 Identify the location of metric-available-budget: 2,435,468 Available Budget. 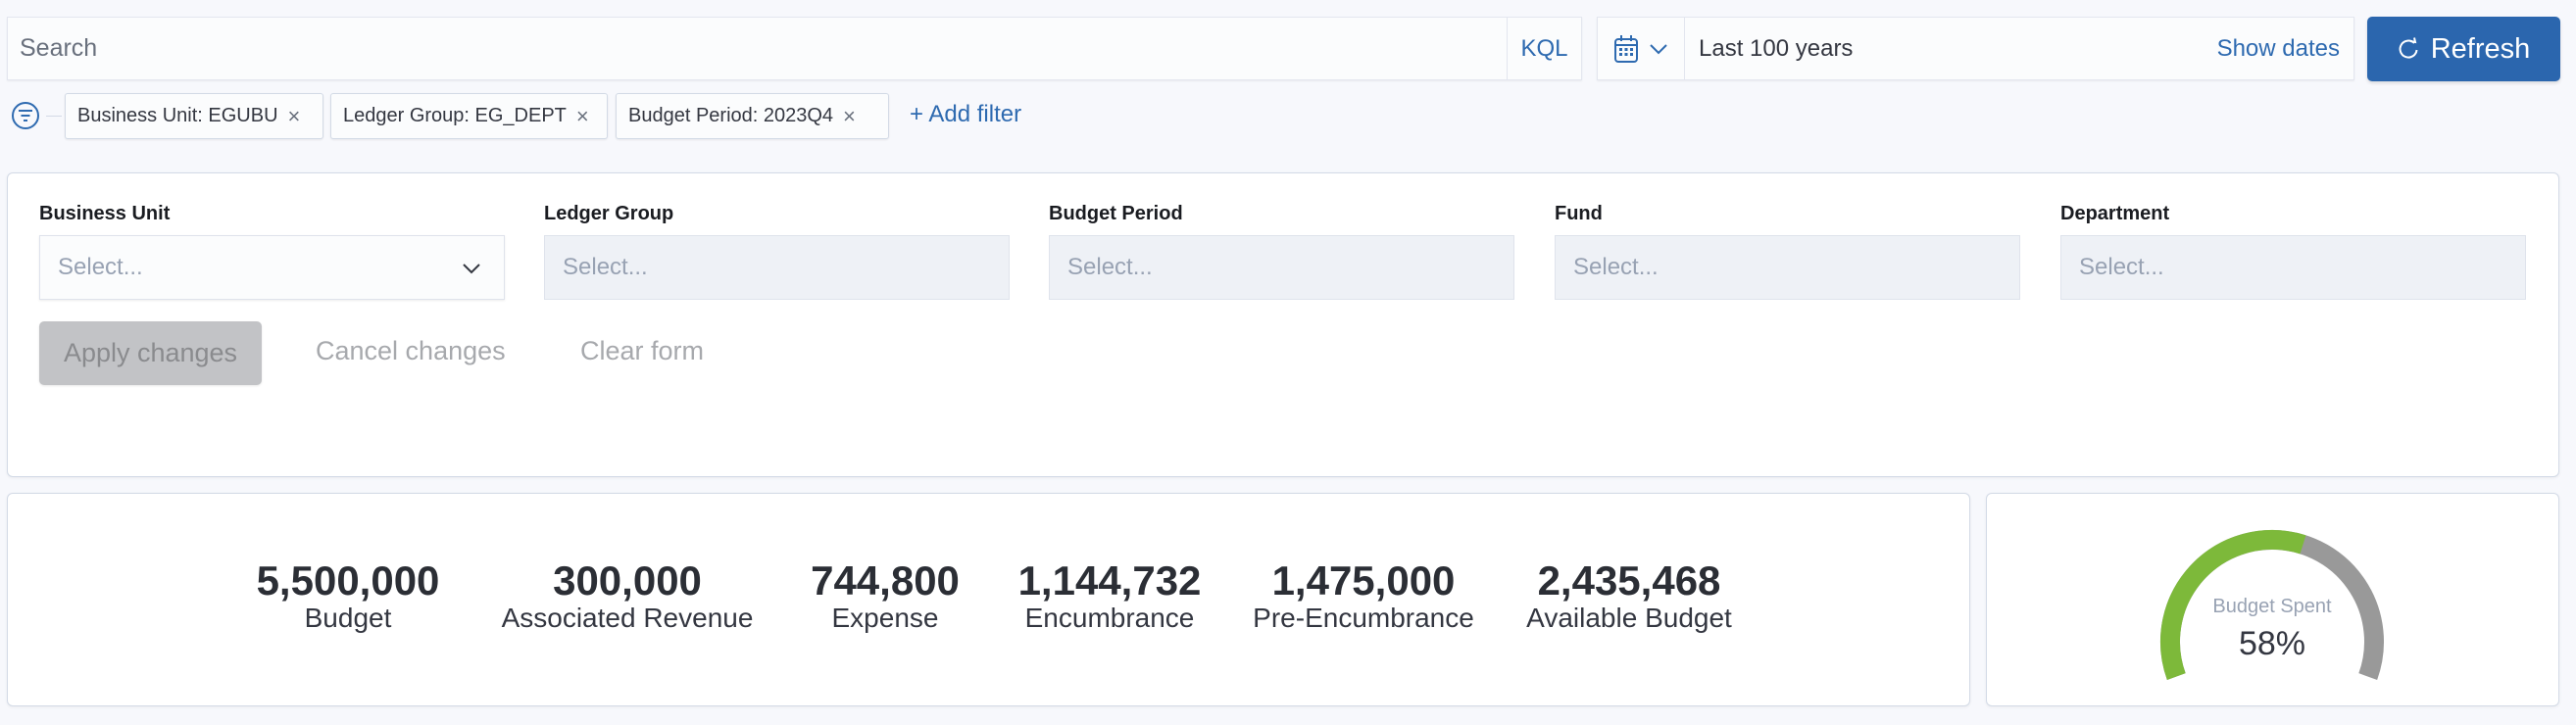
(1629, 596).